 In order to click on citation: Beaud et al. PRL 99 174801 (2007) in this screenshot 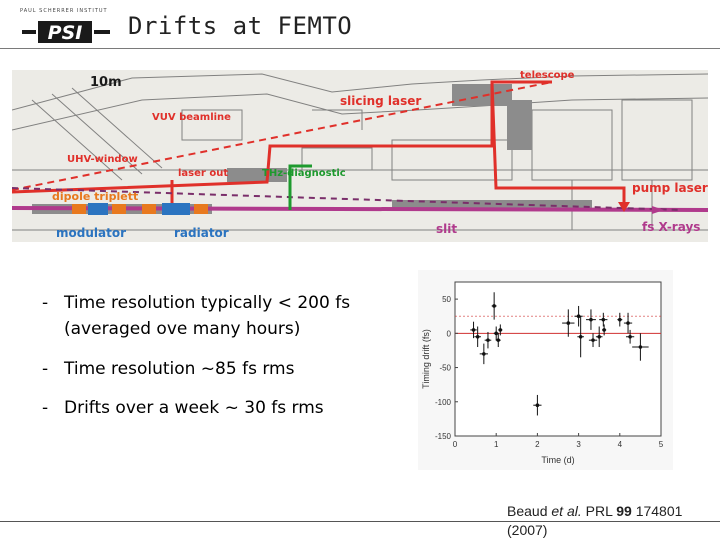, I will do `click(612, 521)`.